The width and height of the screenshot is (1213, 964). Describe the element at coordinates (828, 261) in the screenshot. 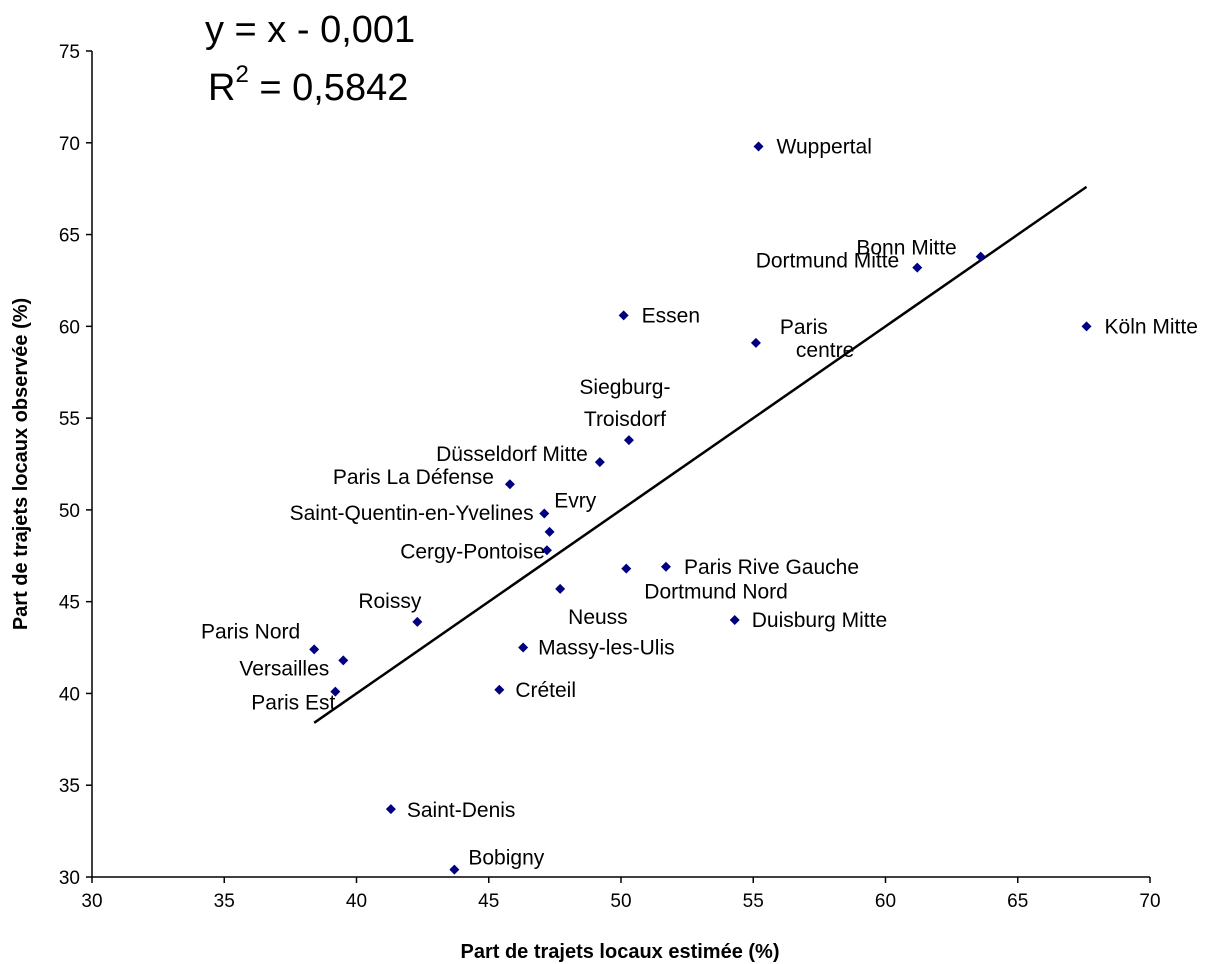

I see `point-label: Dortmund Mitte` at that location.